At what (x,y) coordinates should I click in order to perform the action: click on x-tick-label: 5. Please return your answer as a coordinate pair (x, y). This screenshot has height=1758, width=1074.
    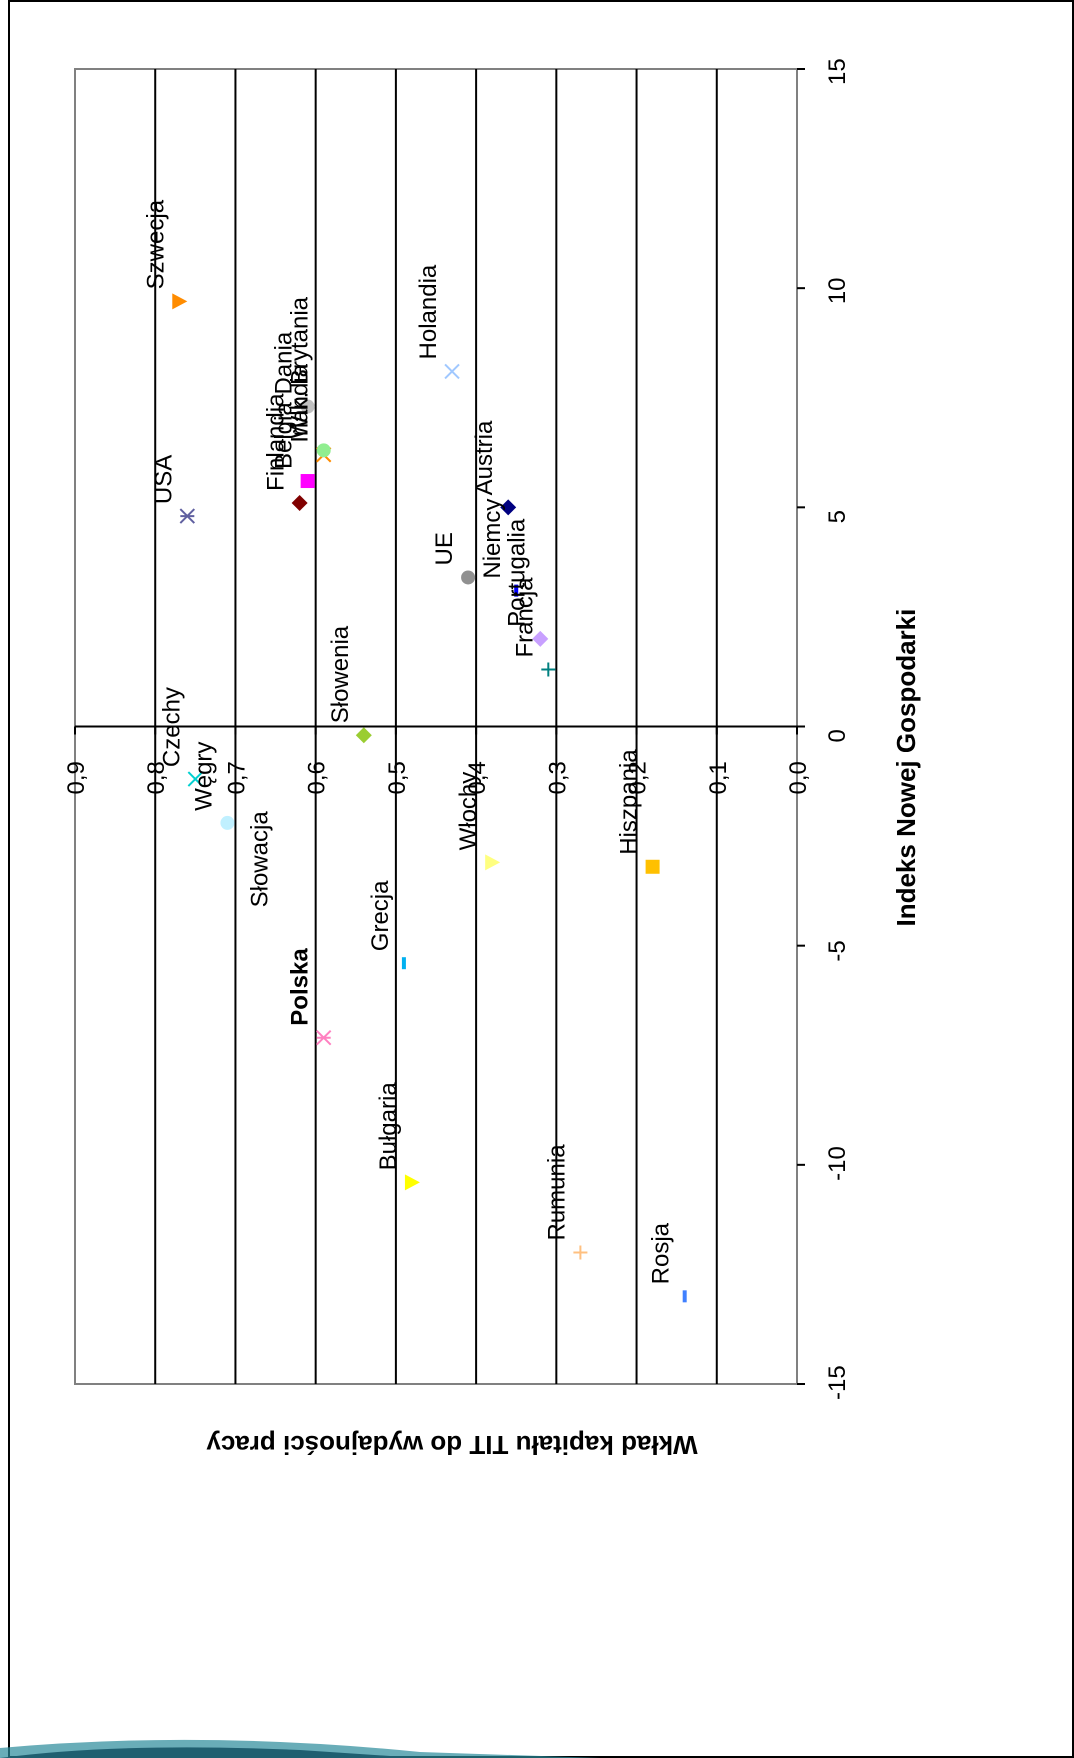
    Looking at the image, I should click on (837, 516).